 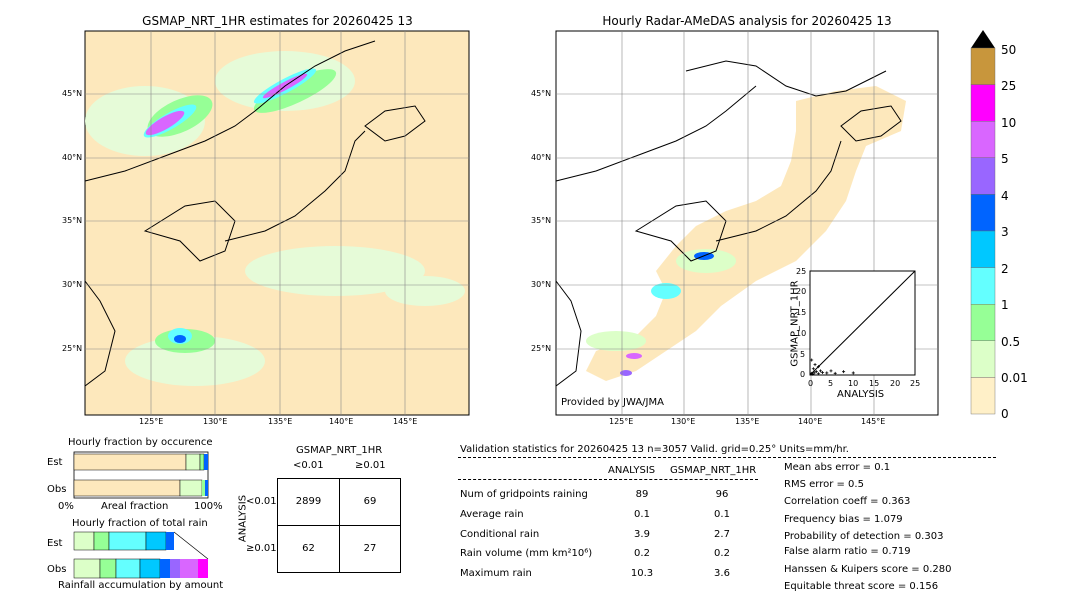 I want to click on score-ets: Equitable threat score = 0.156, so click(x=861, y=586).